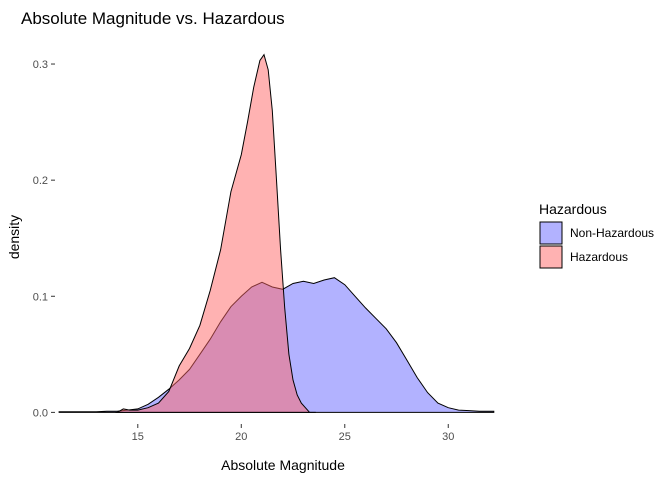  What do you see at coordinates (345, 437) in the screenshot?
I see `x-tick-label: 25` at bounding box center [345, 437].